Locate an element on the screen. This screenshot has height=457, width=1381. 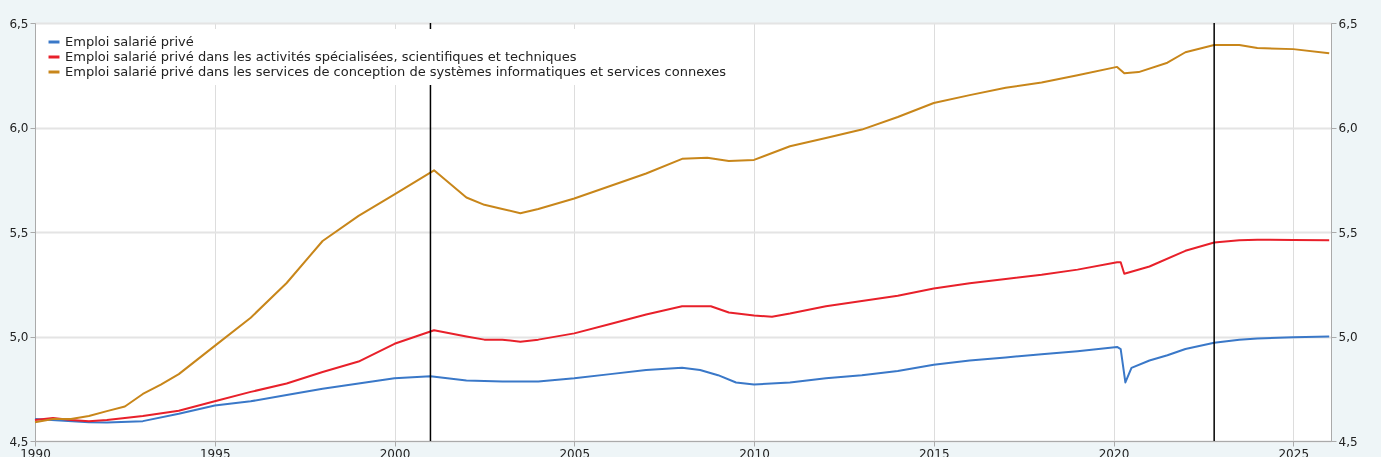
y2-tick-label: 6,0 is located at coordinates (1348, 128).